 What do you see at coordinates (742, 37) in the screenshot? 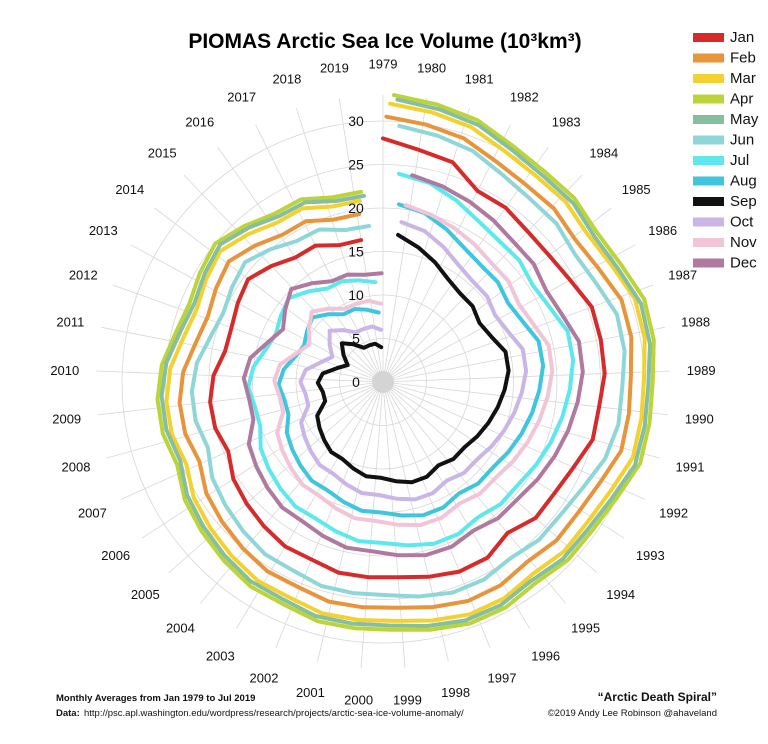
I see `legend-label: Jan` at bounding box center [742, 37].